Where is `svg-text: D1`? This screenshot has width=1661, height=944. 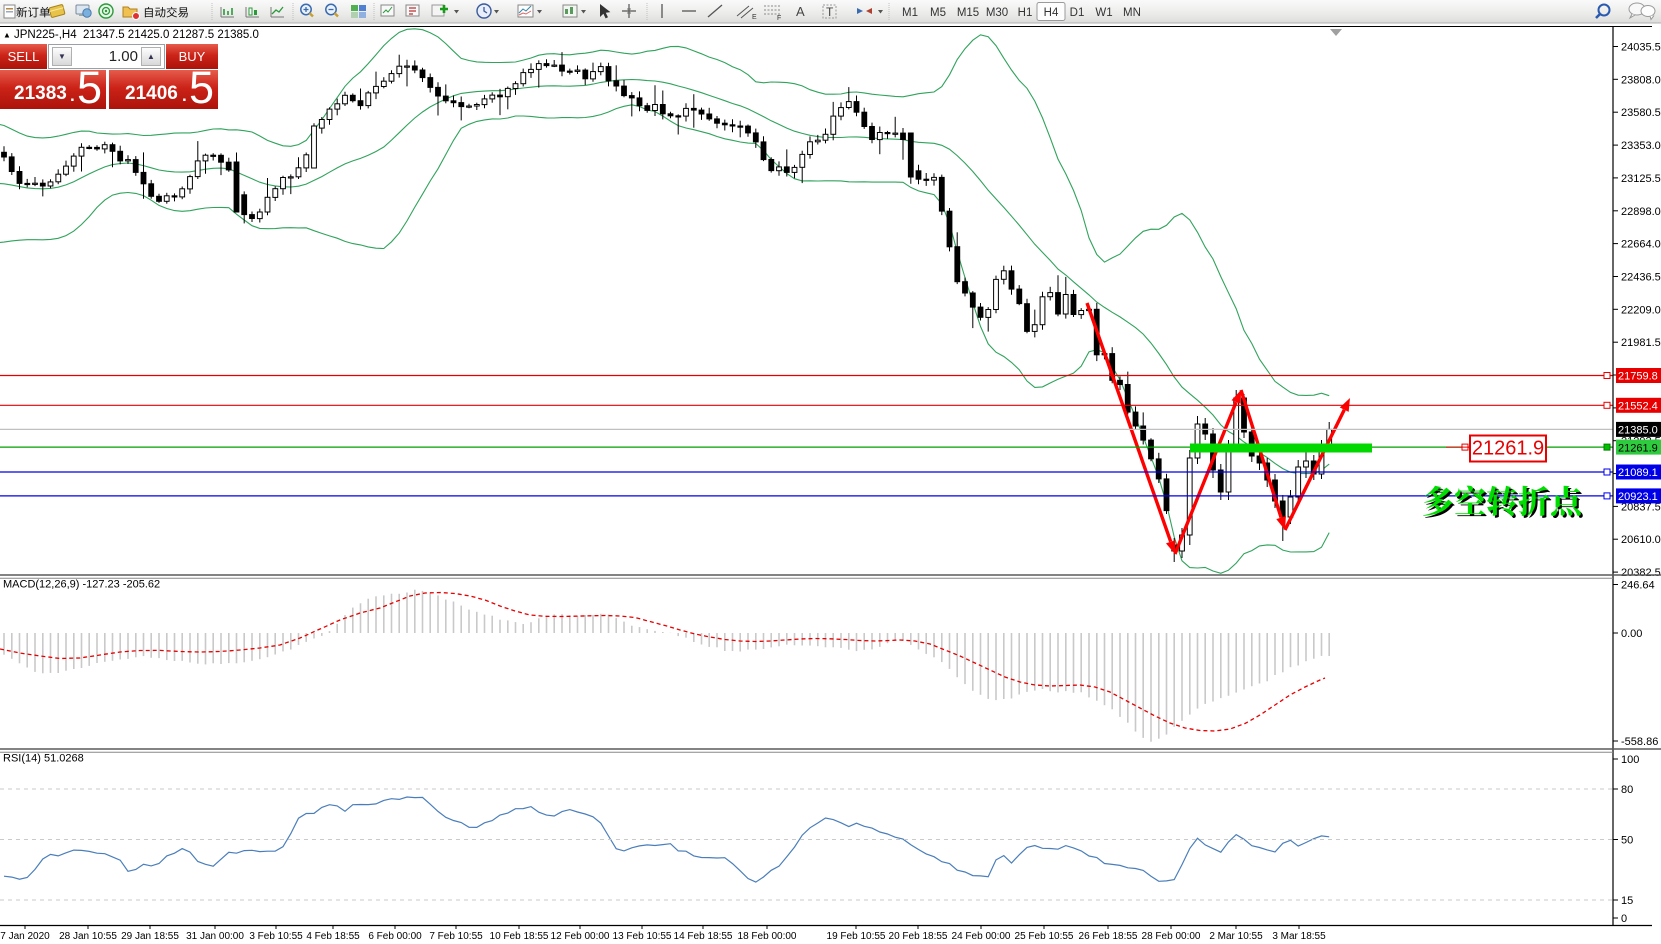 svg-text: D1 is located at coordinates (1077, 13).